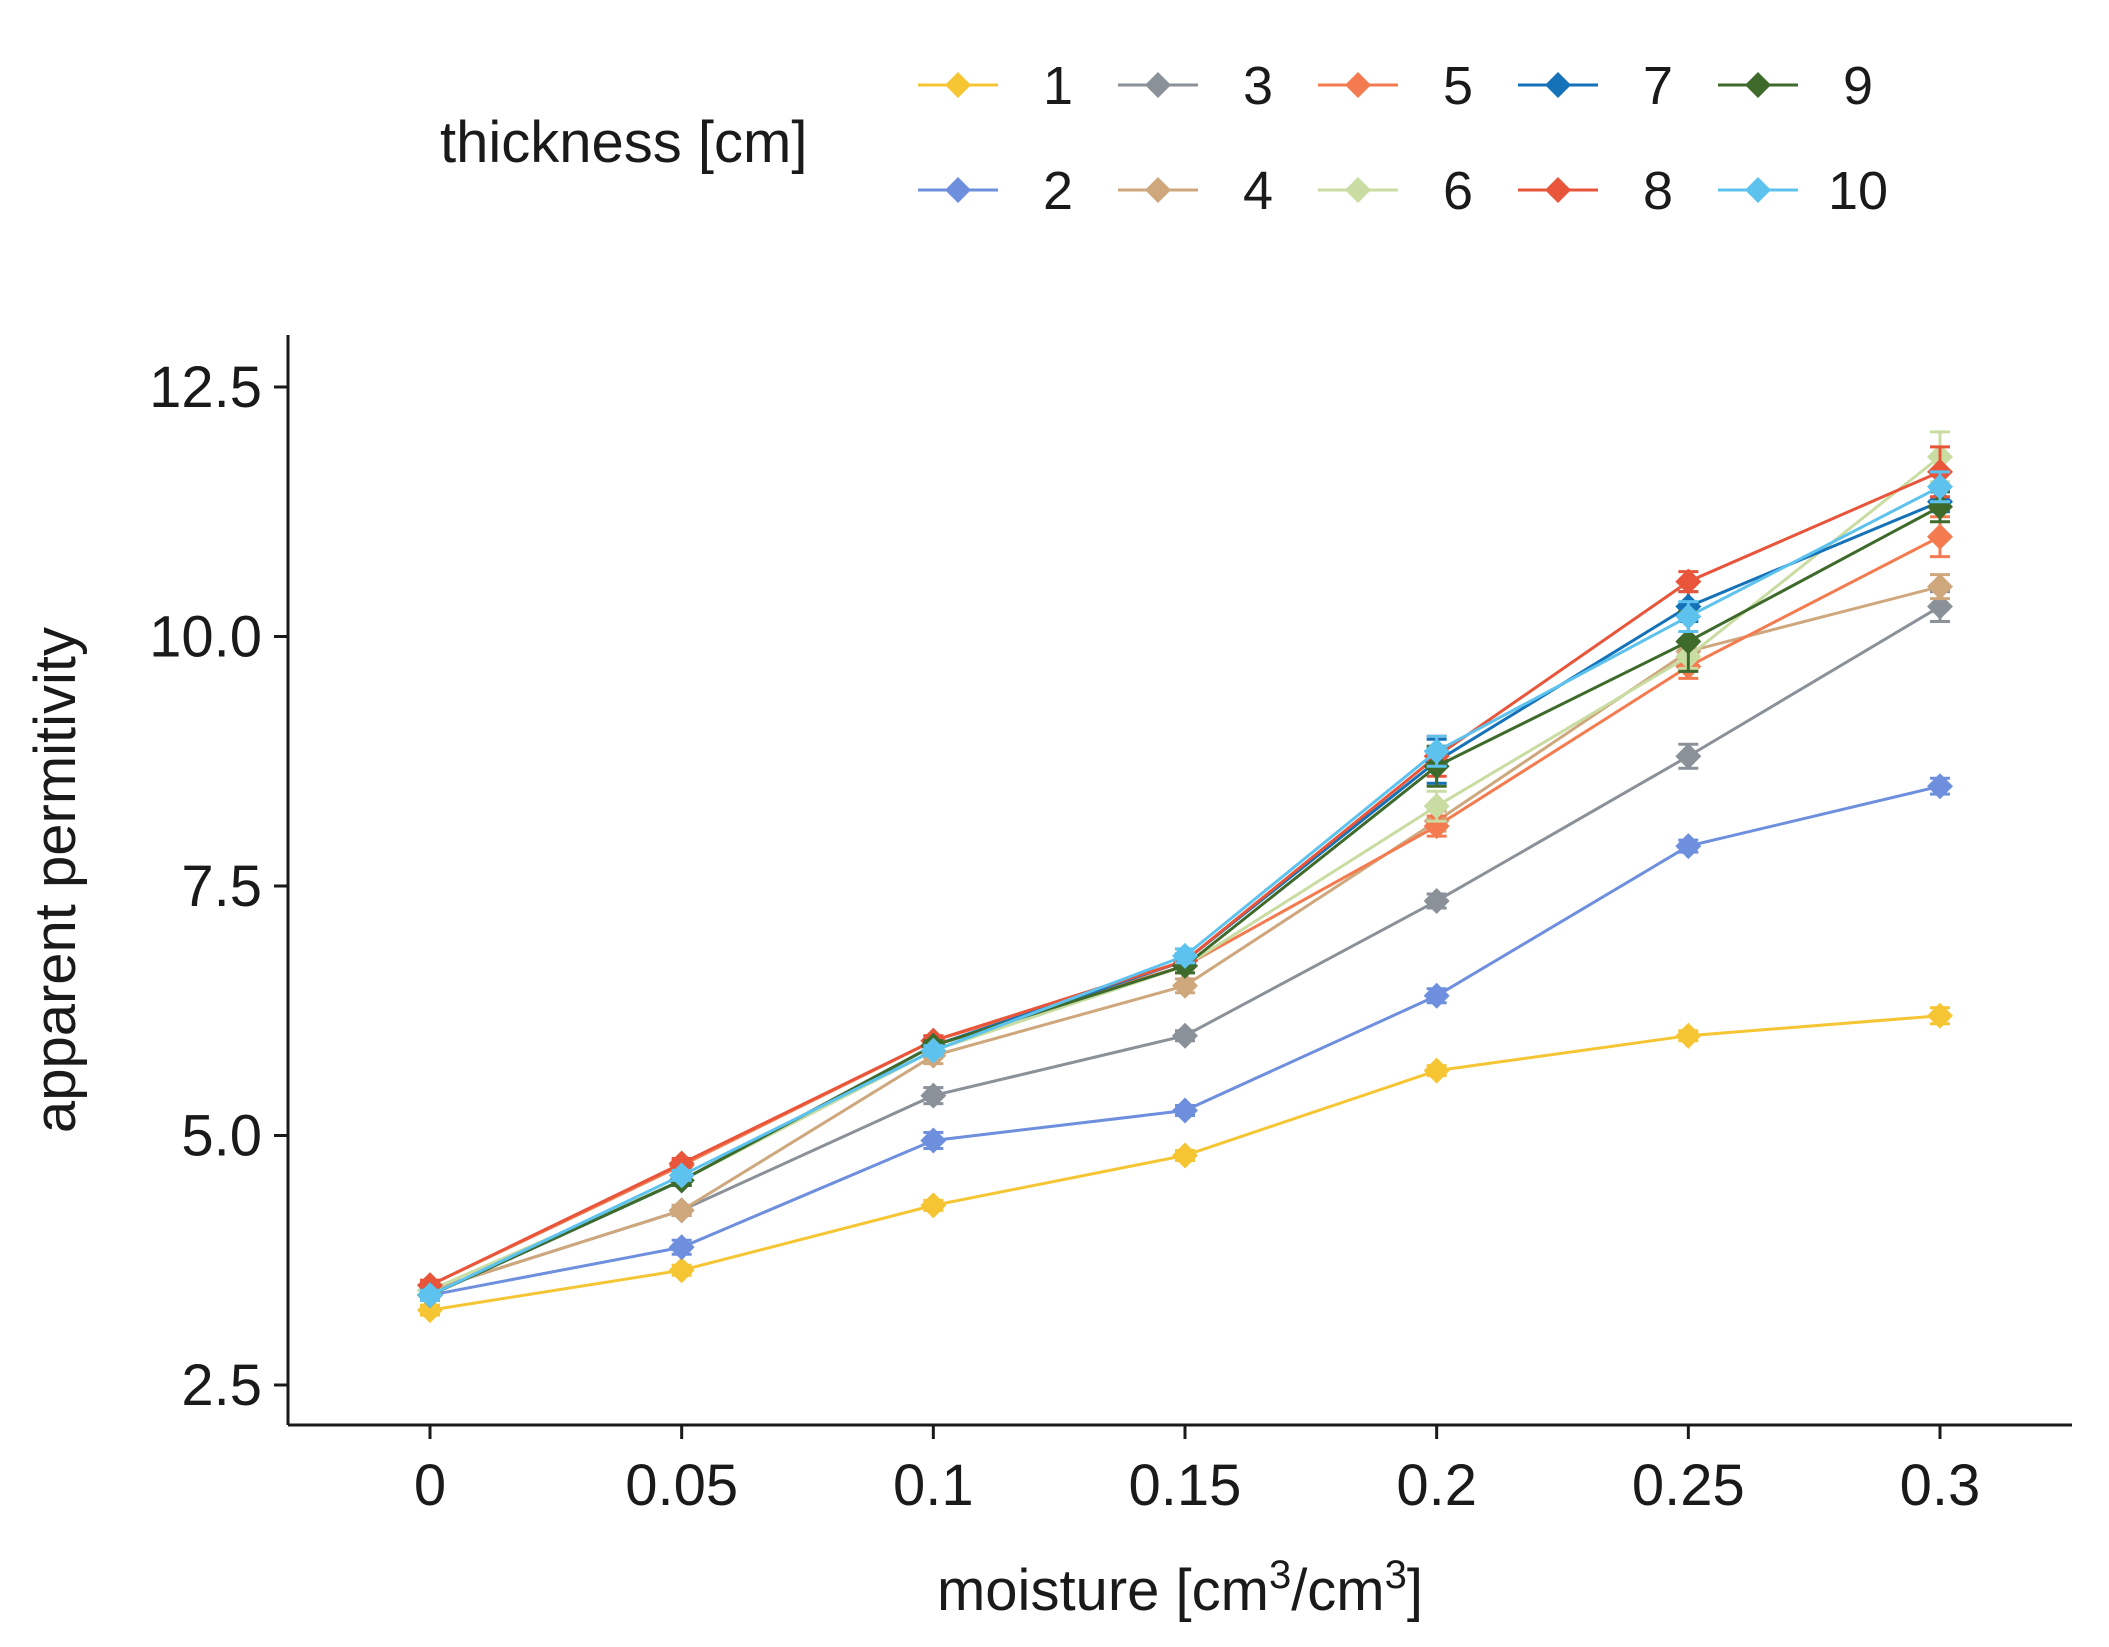  I want to click on legend: thickness [cm] 1 2 3 4 5 6 7 8 9 10, so click(1164, 138).